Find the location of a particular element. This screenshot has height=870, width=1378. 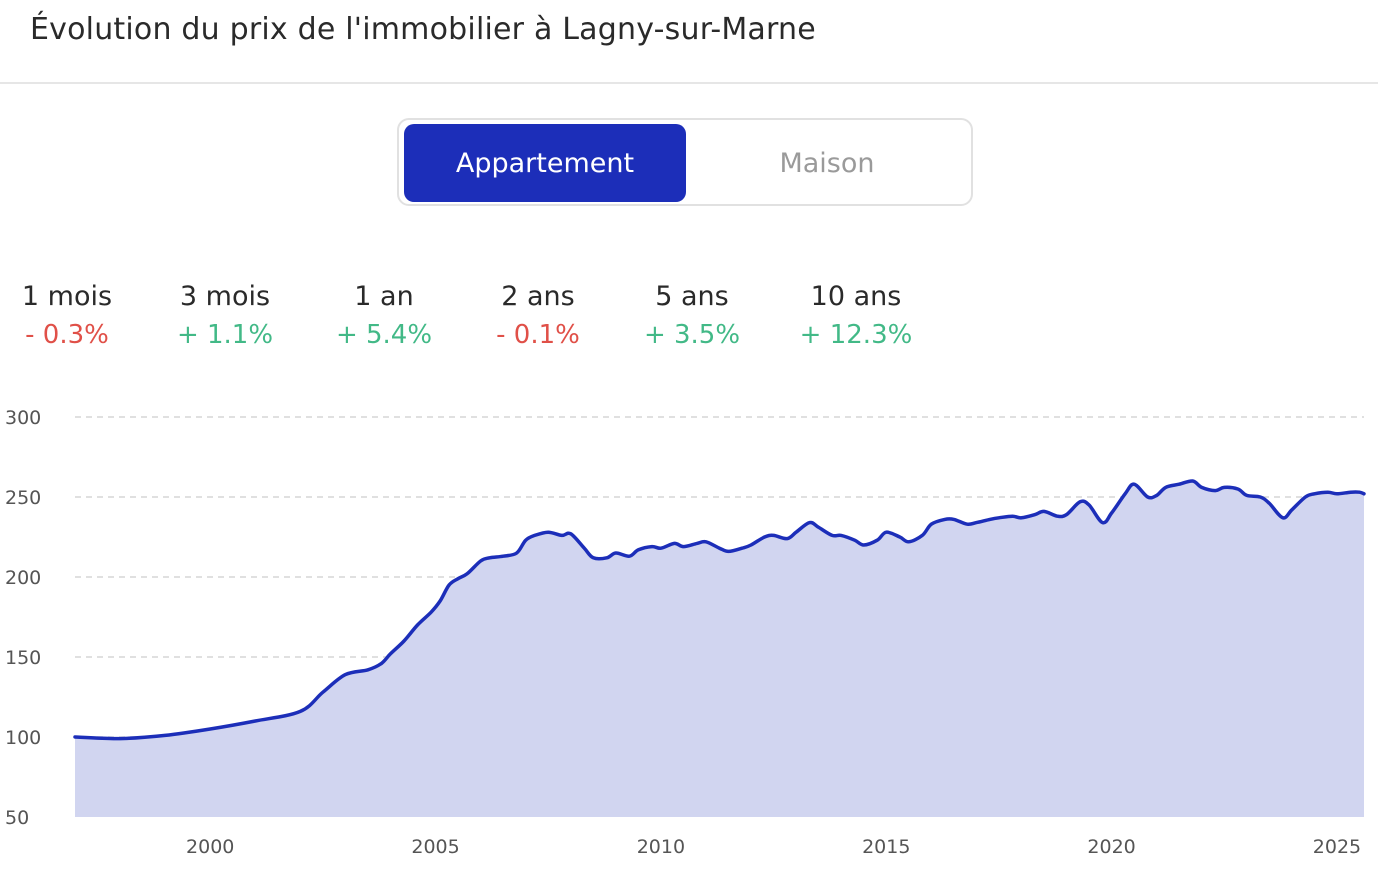

y-tick-label: 150 is located at coordinates (23, 658).